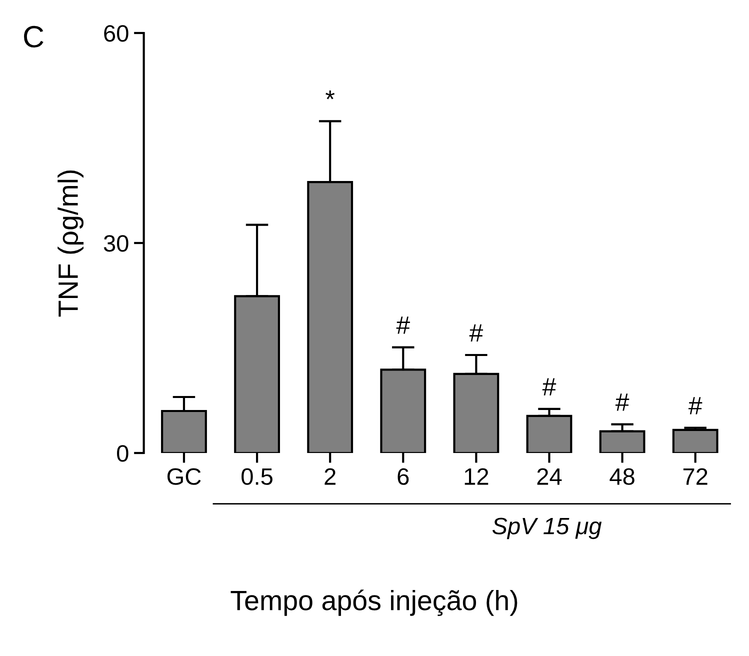 This screenshot has height=656, width=749. I want to click on x-tick-label: 2, so click(330, 476).